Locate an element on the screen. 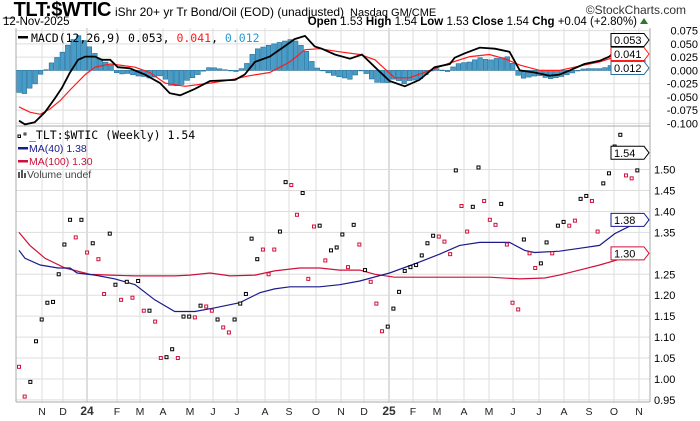  macd-y-tick-label: -0.025 is located at coordinates (682, 85).